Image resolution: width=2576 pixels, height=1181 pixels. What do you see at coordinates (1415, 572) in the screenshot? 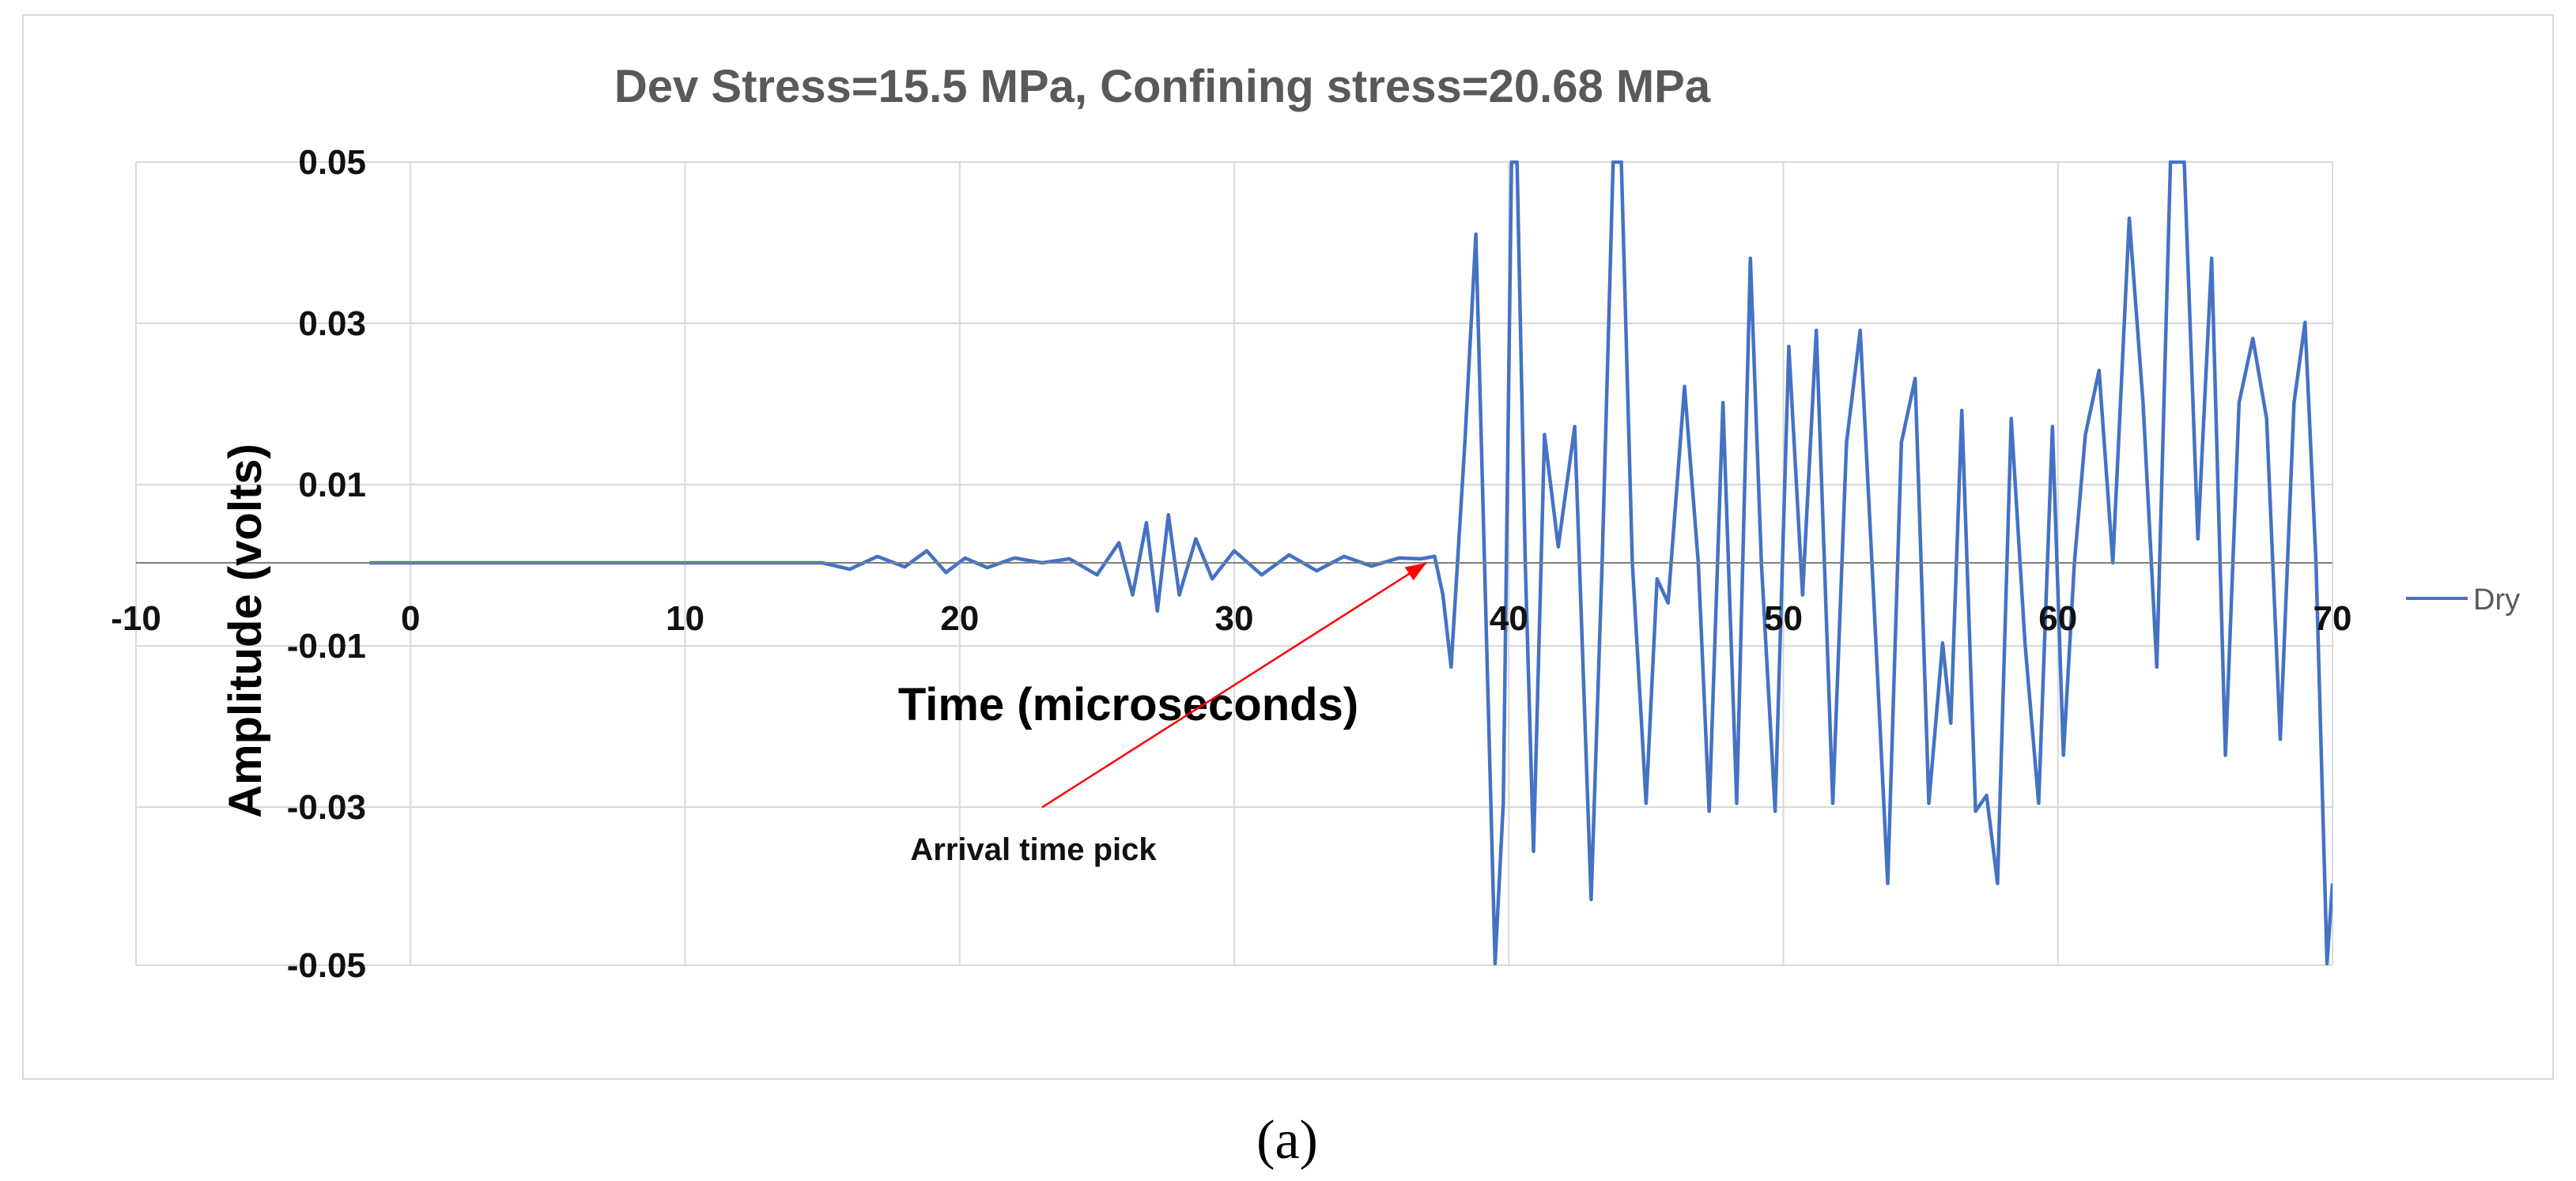
I see `annotation-arrow-head` at bounding box center [1415, 572].